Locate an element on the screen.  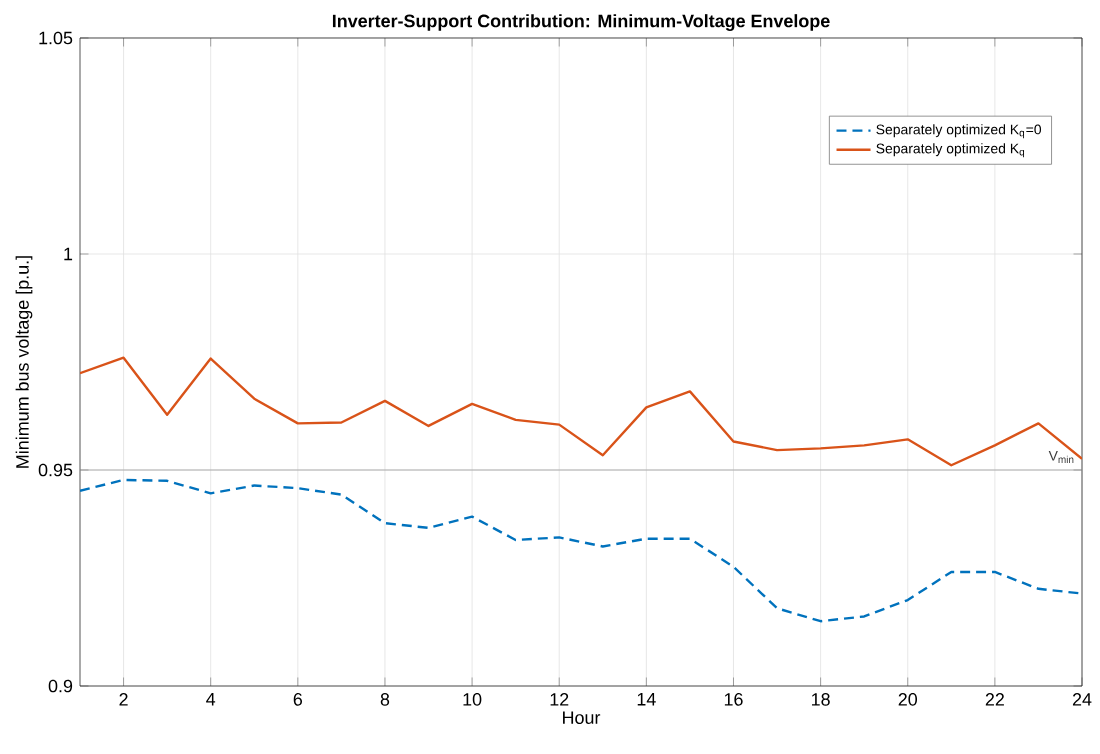
y-tick-label: 0.9 is located at coordinates (60, 686).